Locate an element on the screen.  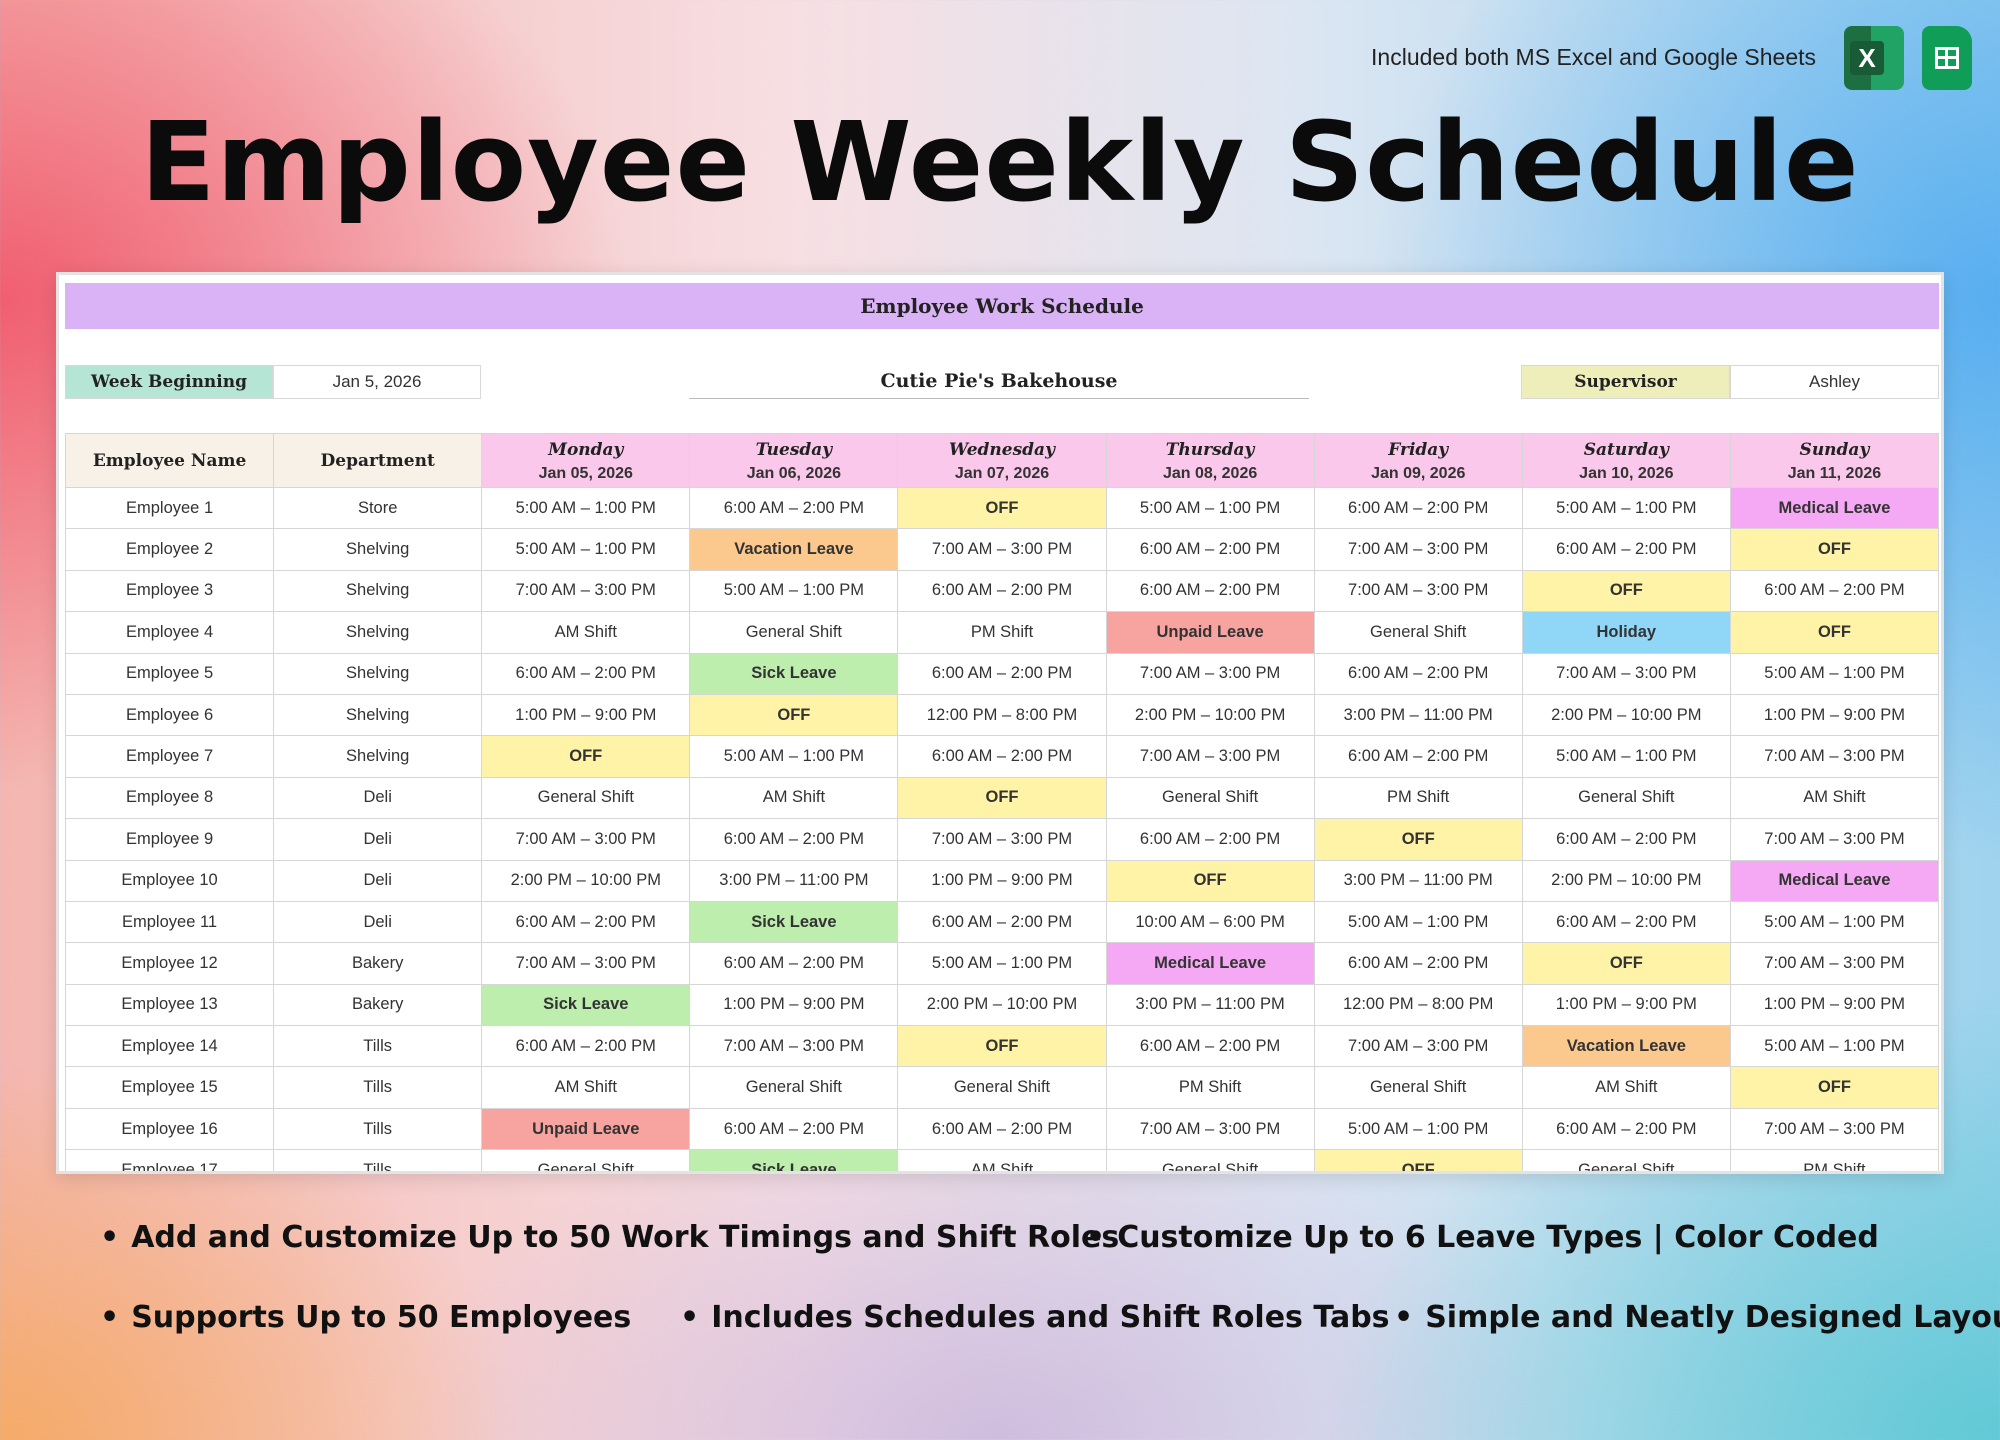
employee-name-cell: Employee 14 is located at coordinates (169, 1046).